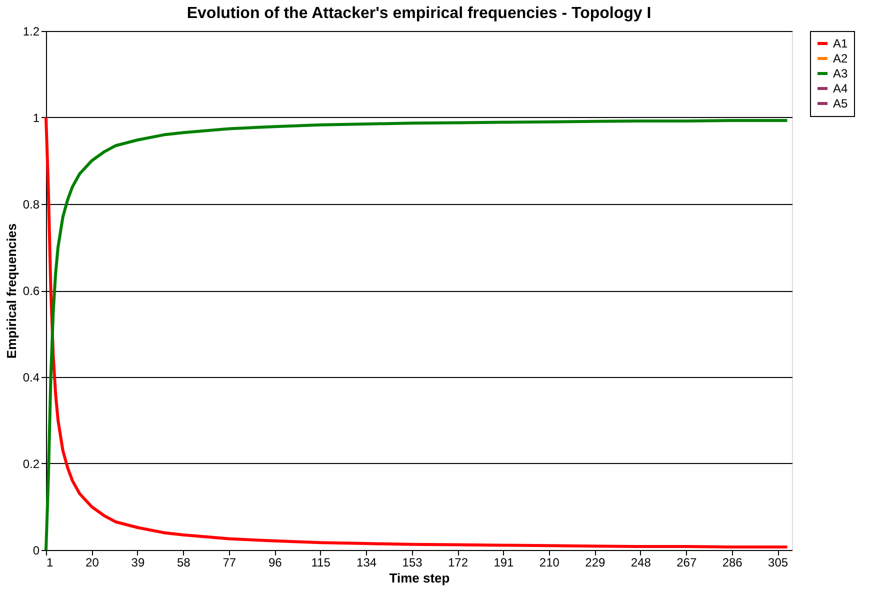  Describe the element at coordinates (31, 291) in the screenshot. I see `y-tick-label: 0.6` at that location.